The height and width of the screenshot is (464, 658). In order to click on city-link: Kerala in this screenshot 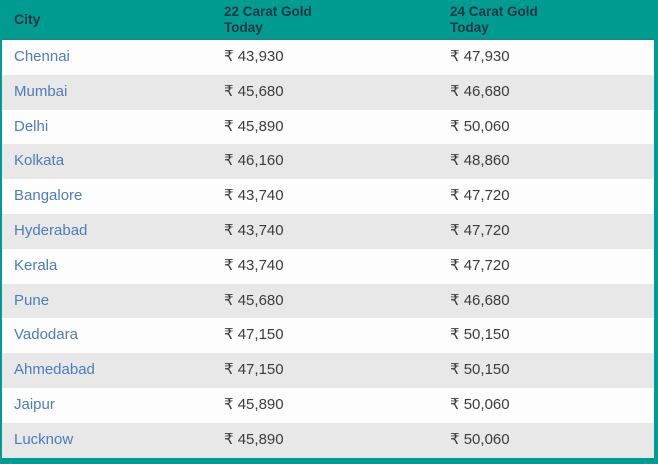, I will do `click(36, 265)`.